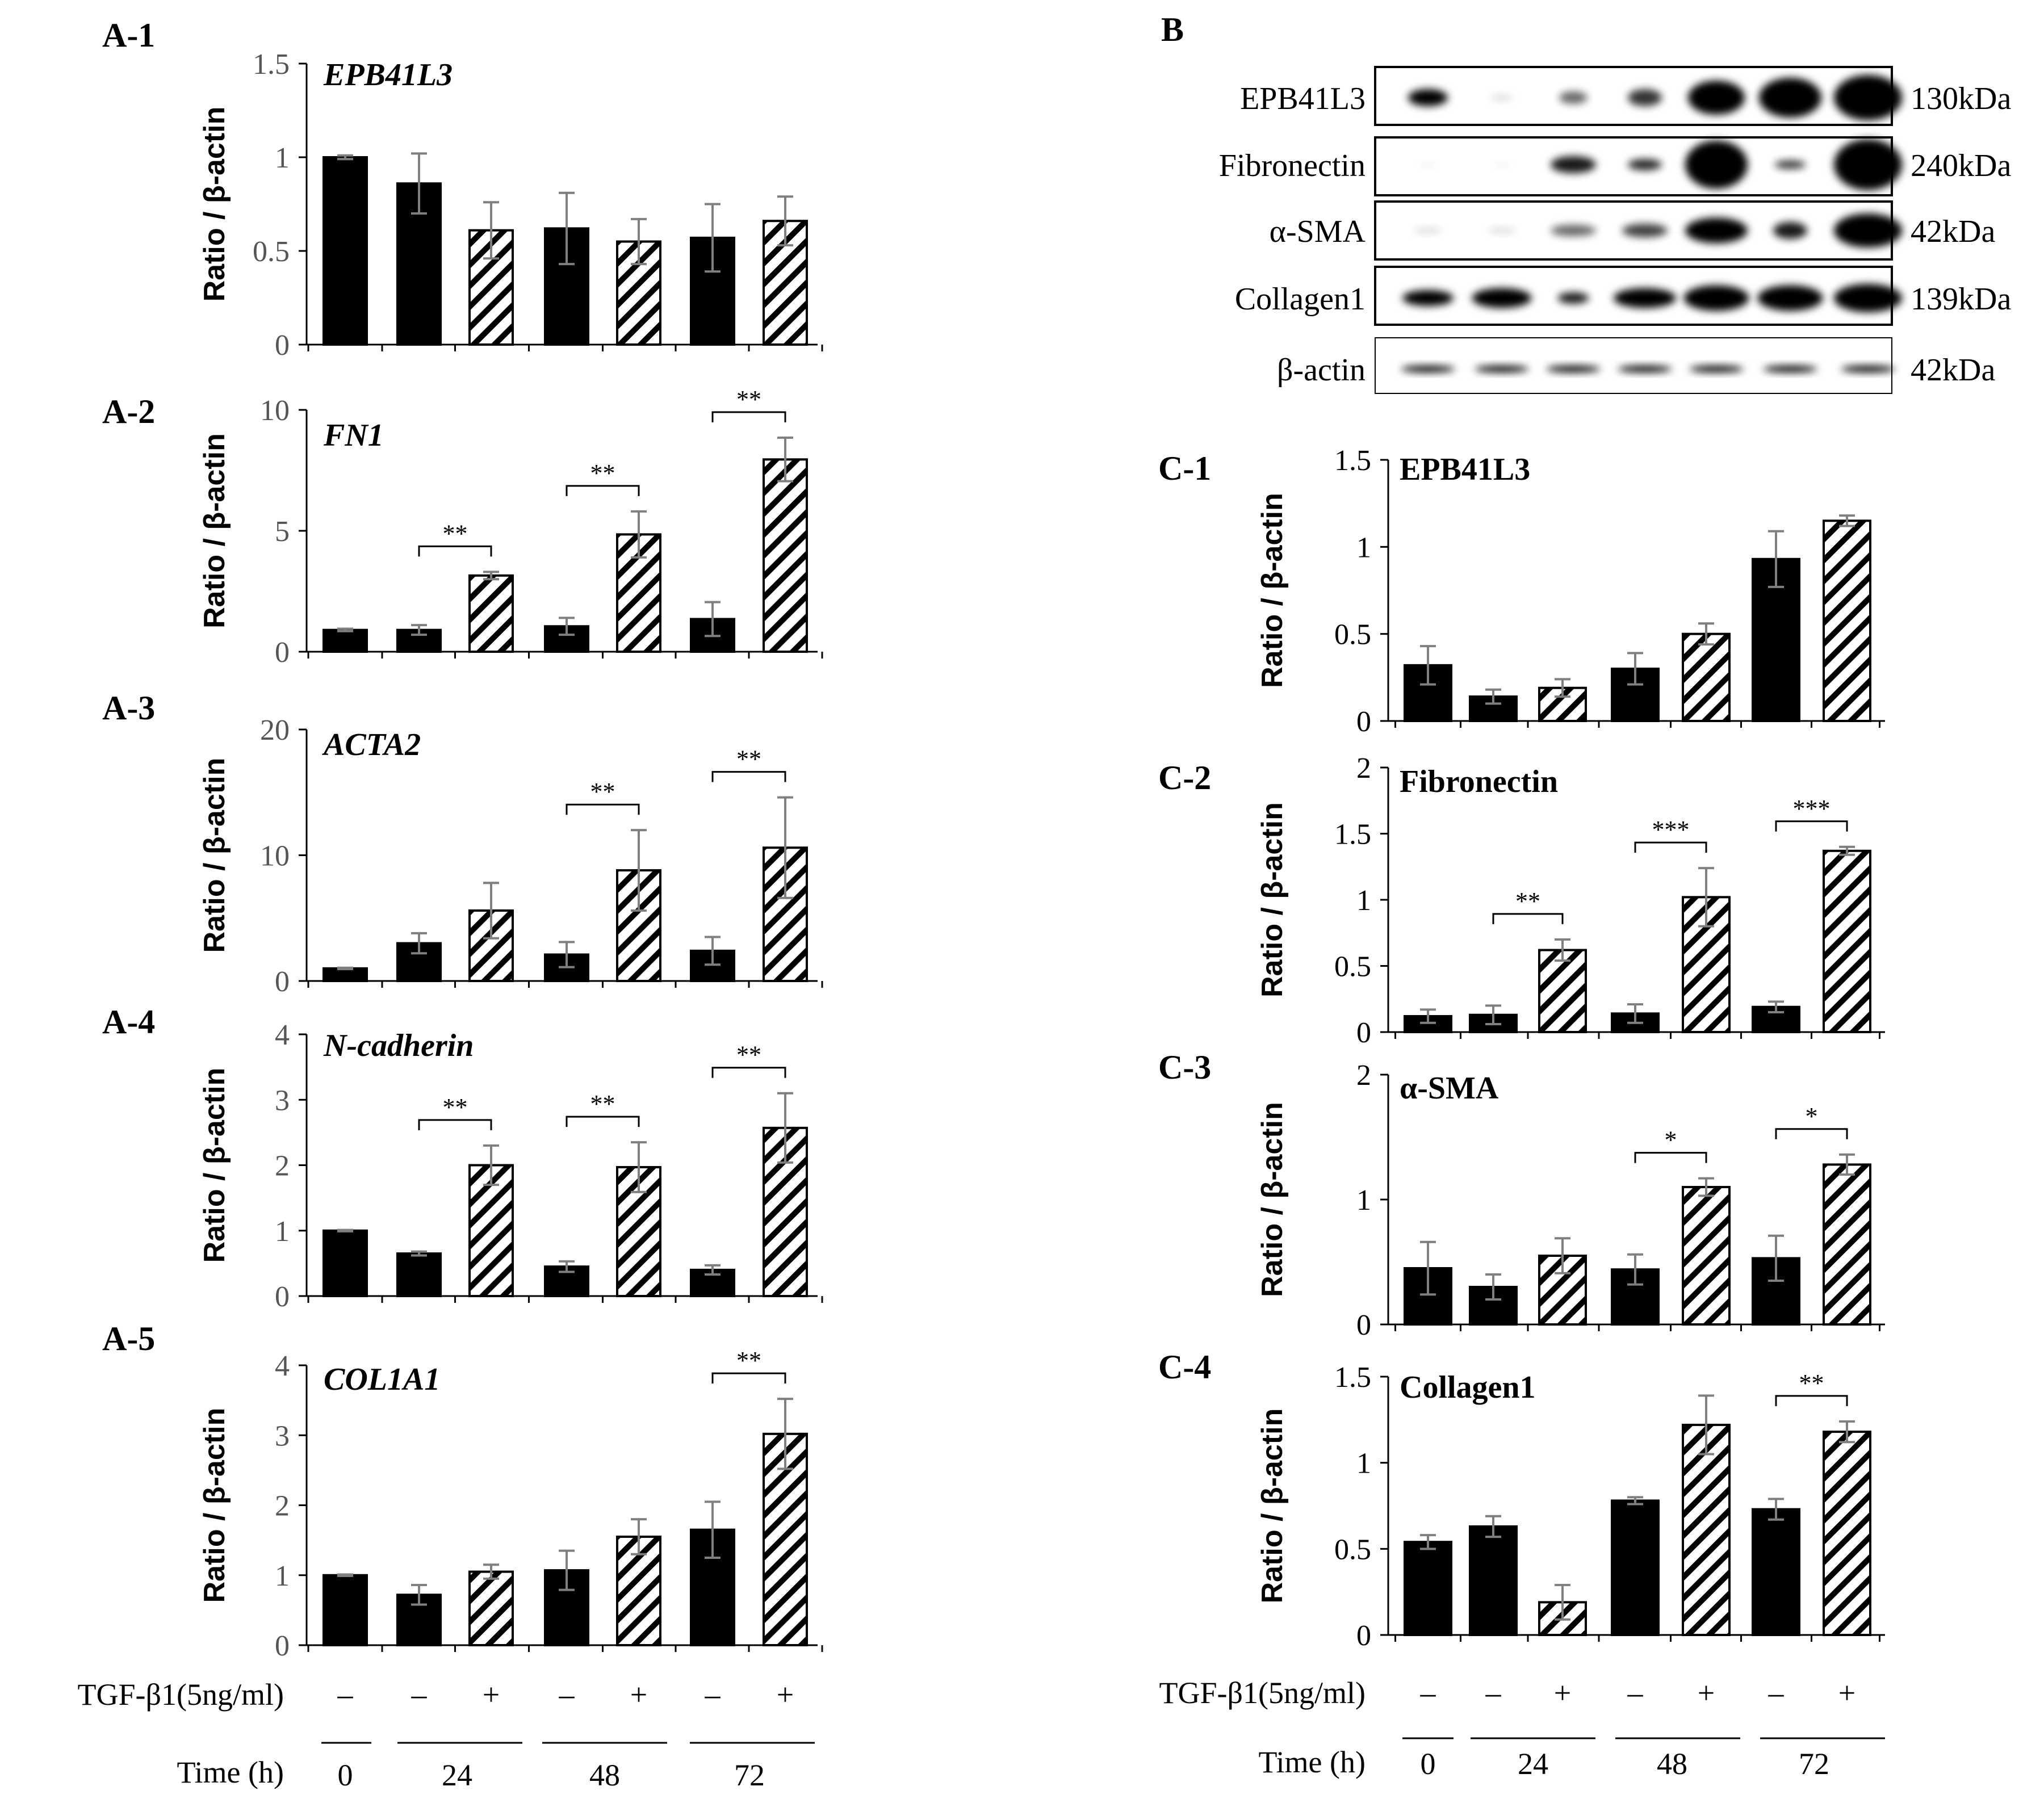 The width and height of the screenshot is (2044, 1803). I want to click on chart-title: N-cadherin, so click(399, 1045).